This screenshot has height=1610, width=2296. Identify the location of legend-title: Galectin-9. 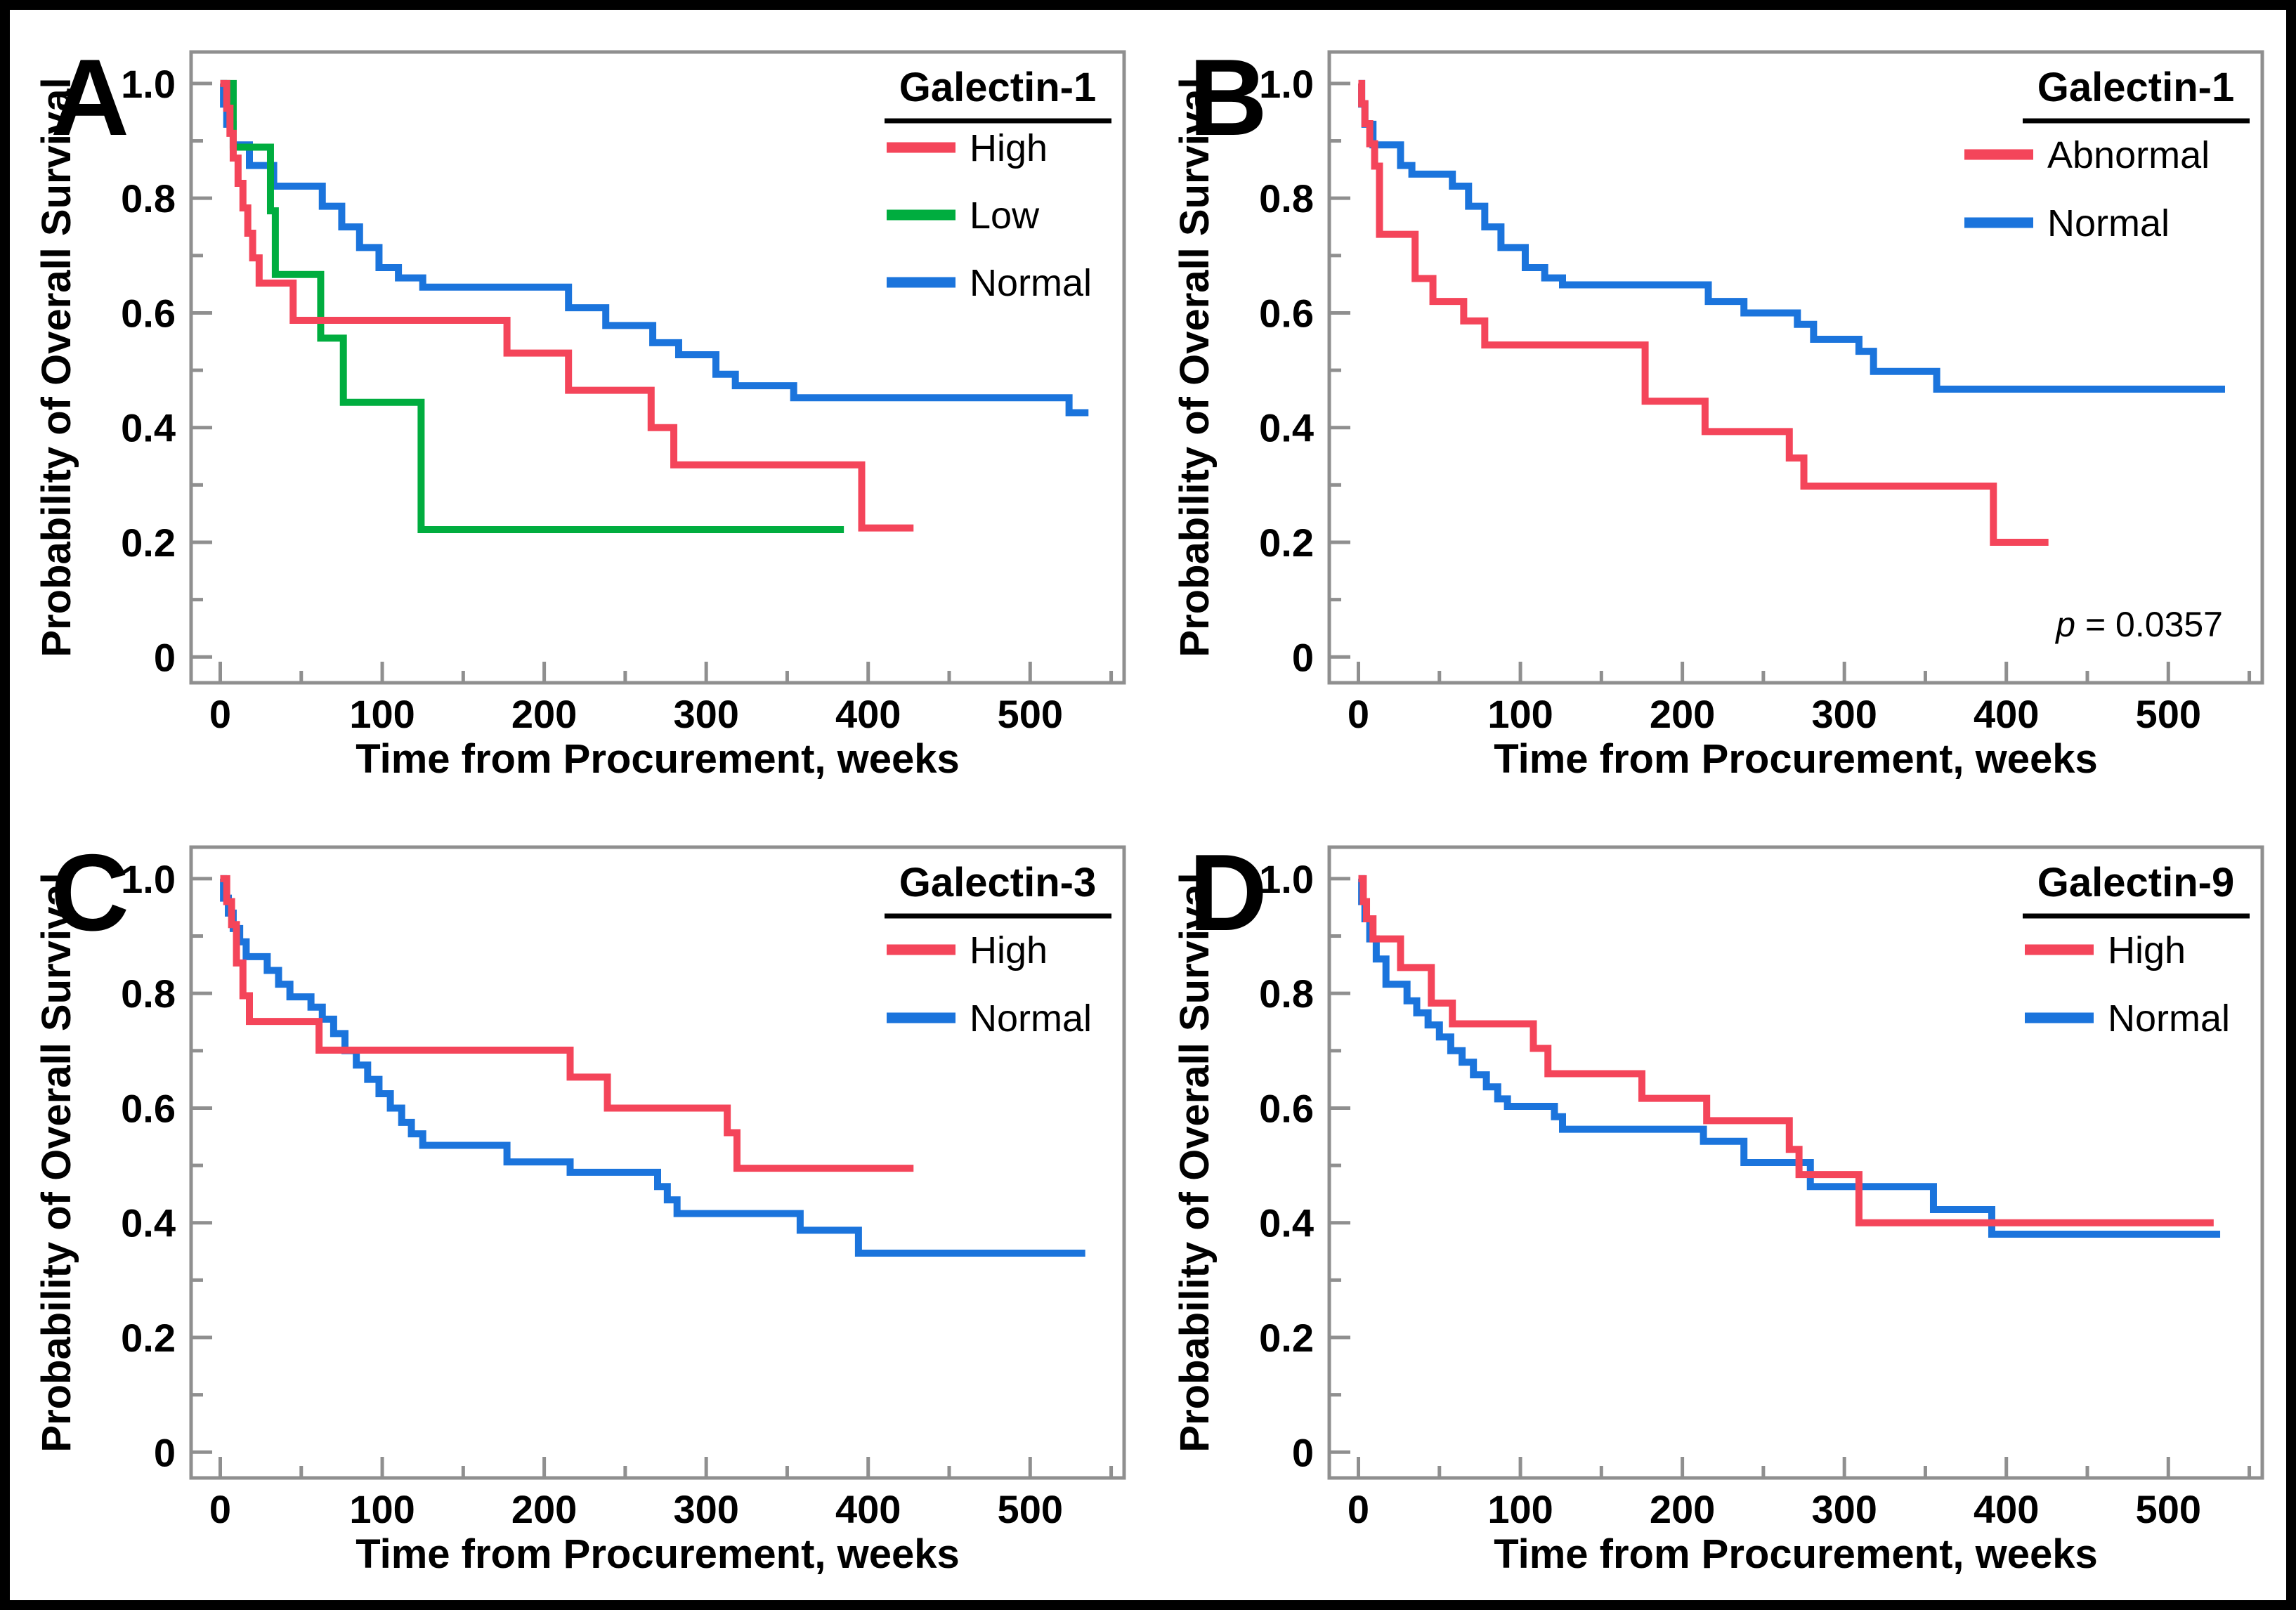
(2135, 882).